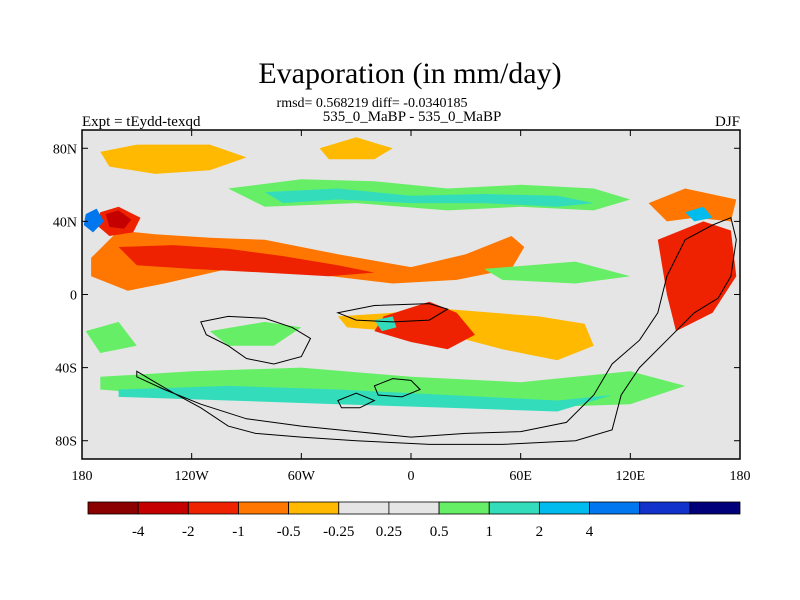 This screenshot has width=800, height=600. What do you see at coordinates (173, 159) in the screenshot?
I see `arctic-yellow-patch` at bounding box center [173, 159].